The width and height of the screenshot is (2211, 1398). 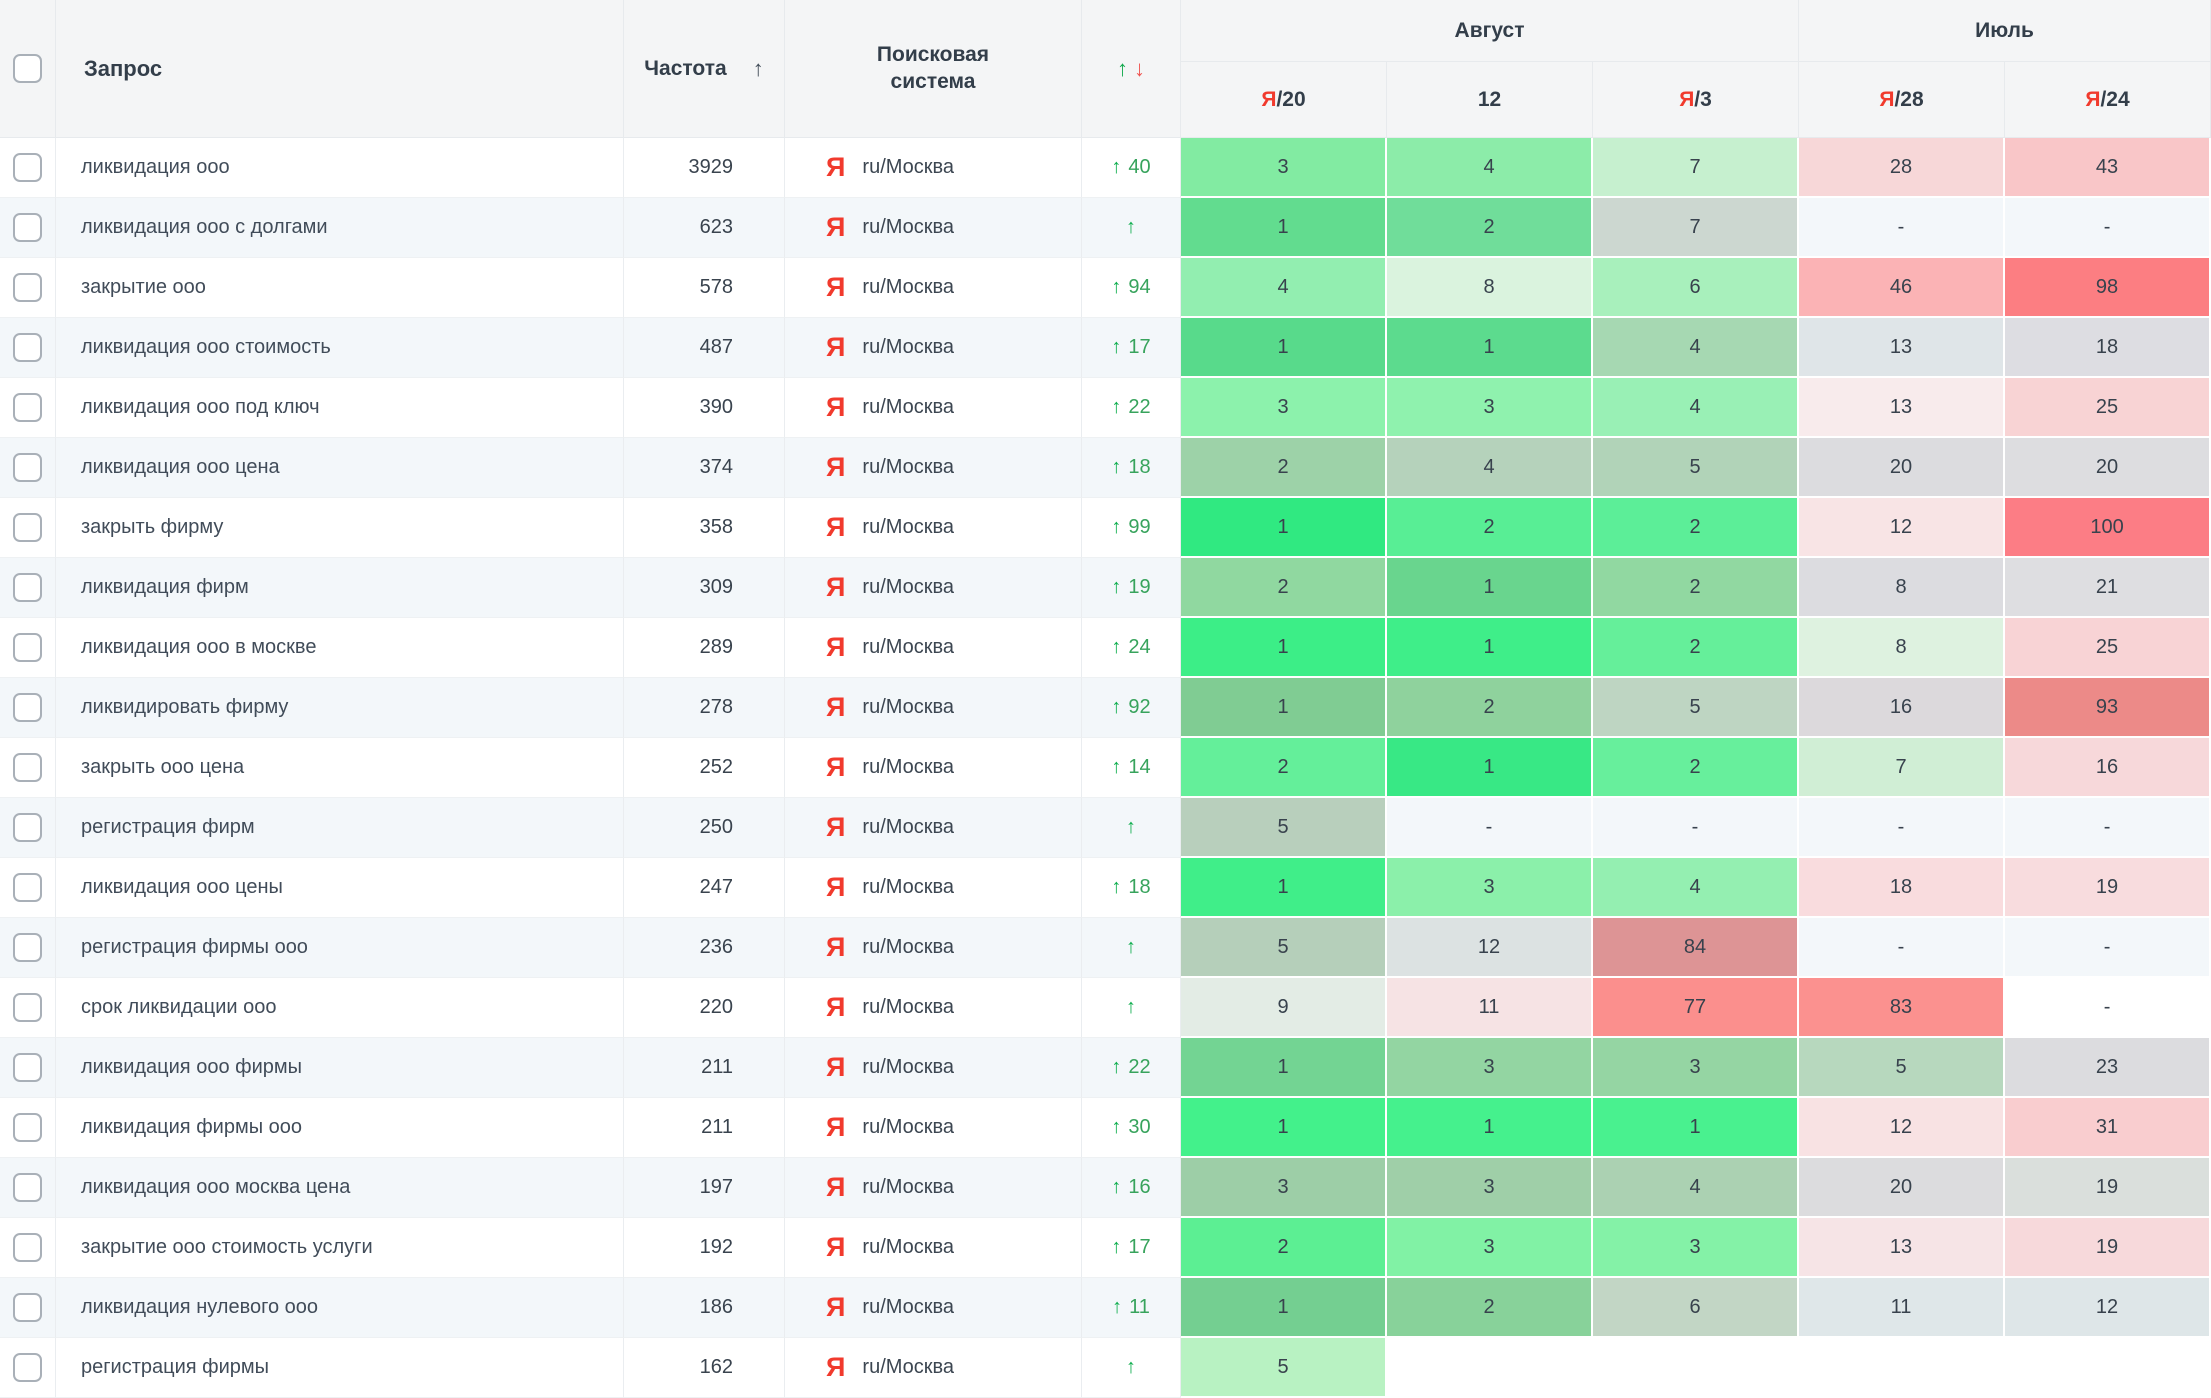 I want to click on query-text: ликвидация фирмы ооо, so click(x=191, y=1127).